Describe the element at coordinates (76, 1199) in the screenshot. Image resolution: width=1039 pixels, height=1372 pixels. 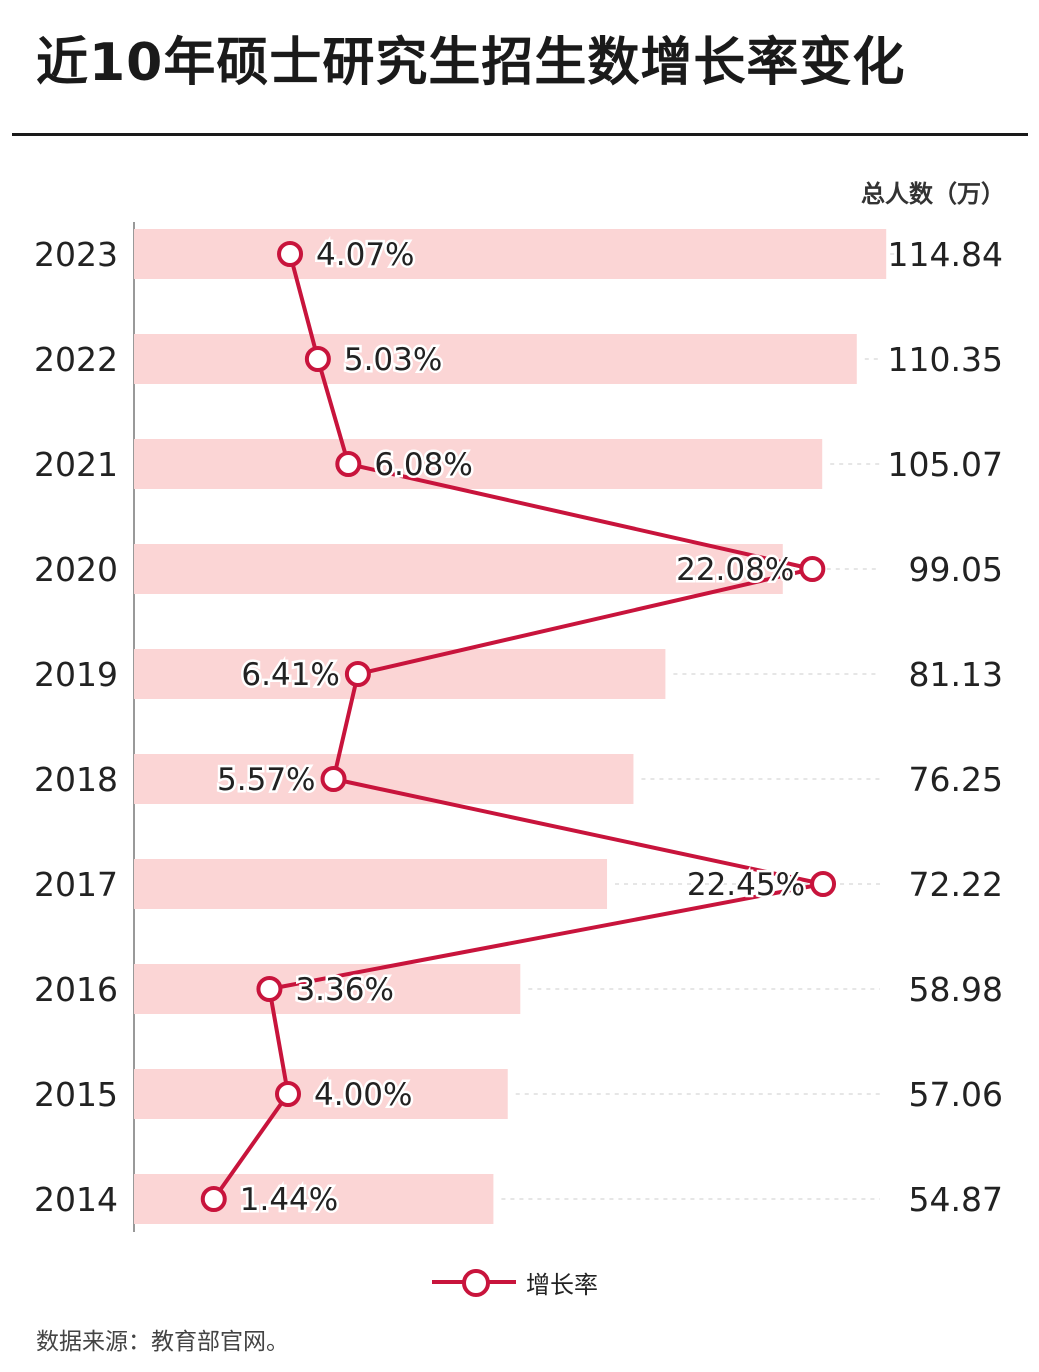
I see `category-label: 2014` at that location.